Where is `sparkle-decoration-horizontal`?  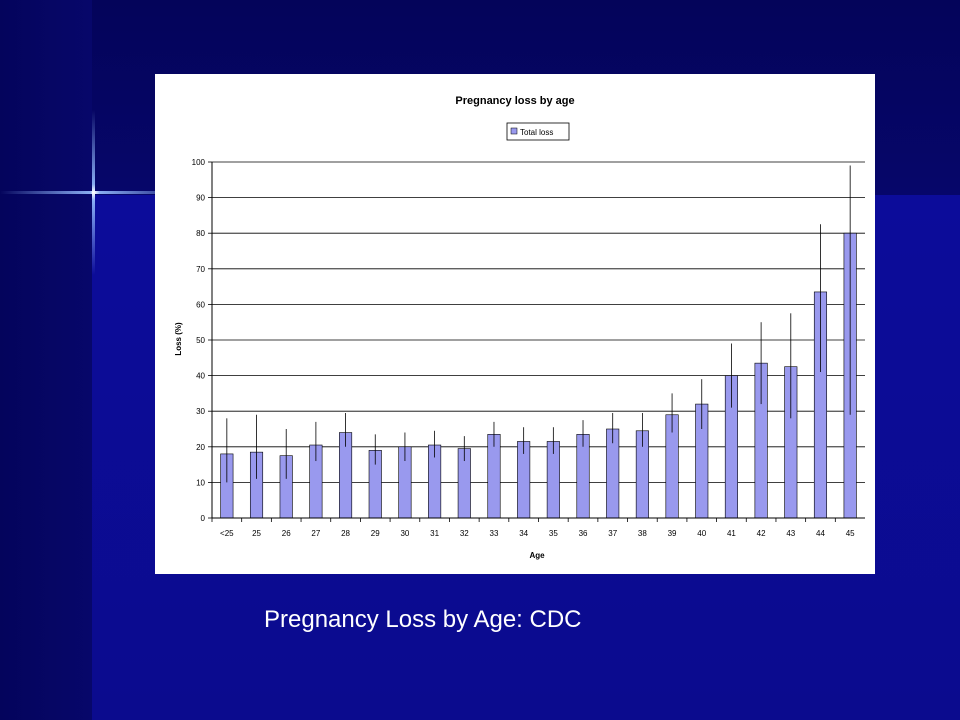 sparkle-decoration-horizontal is located at coordinates (100, 192).